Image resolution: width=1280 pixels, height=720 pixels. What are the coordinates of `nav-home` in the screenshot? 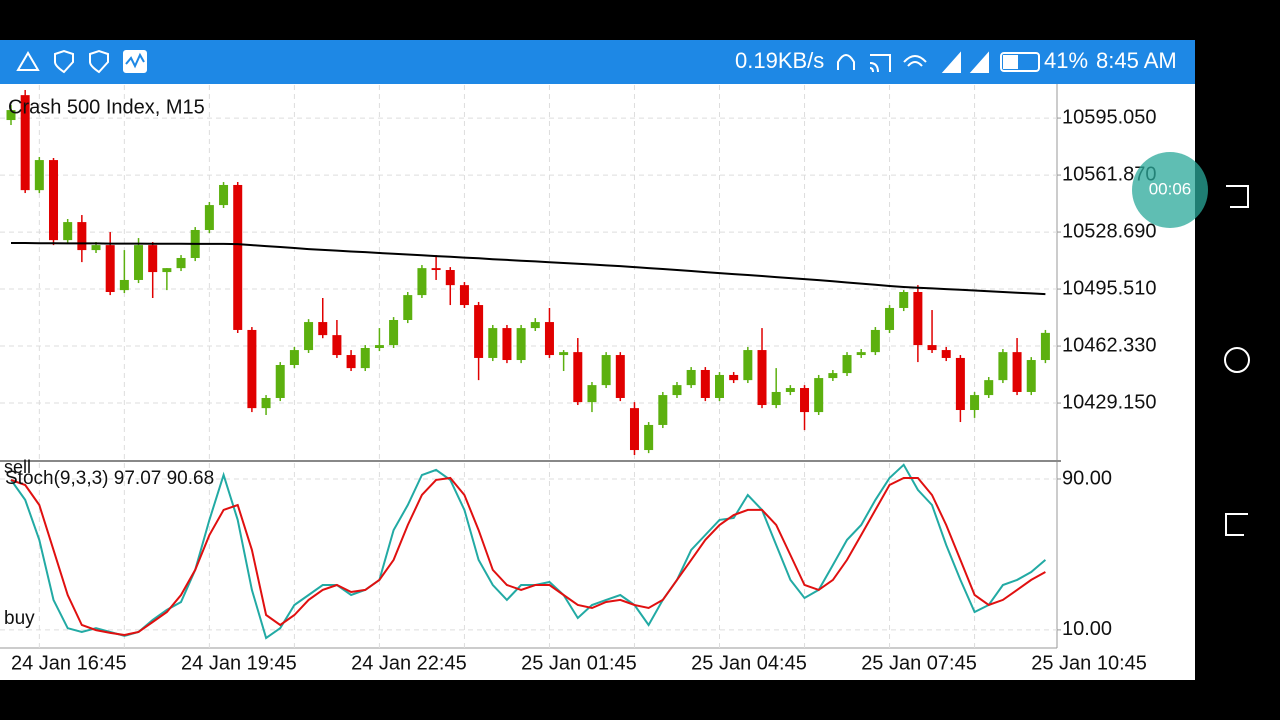 It's located at (1237, 360).